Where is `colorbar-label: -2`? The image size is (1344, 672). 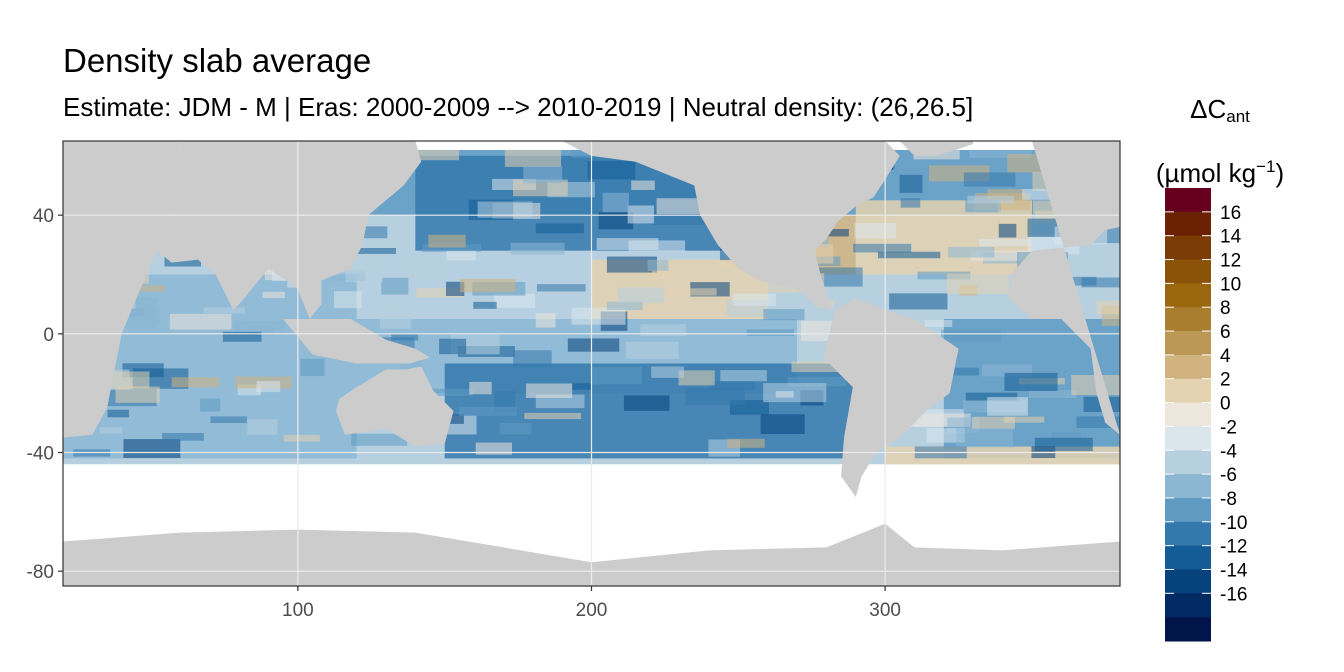 colorbar-label: -2 is located at coordinates (1228, 427).